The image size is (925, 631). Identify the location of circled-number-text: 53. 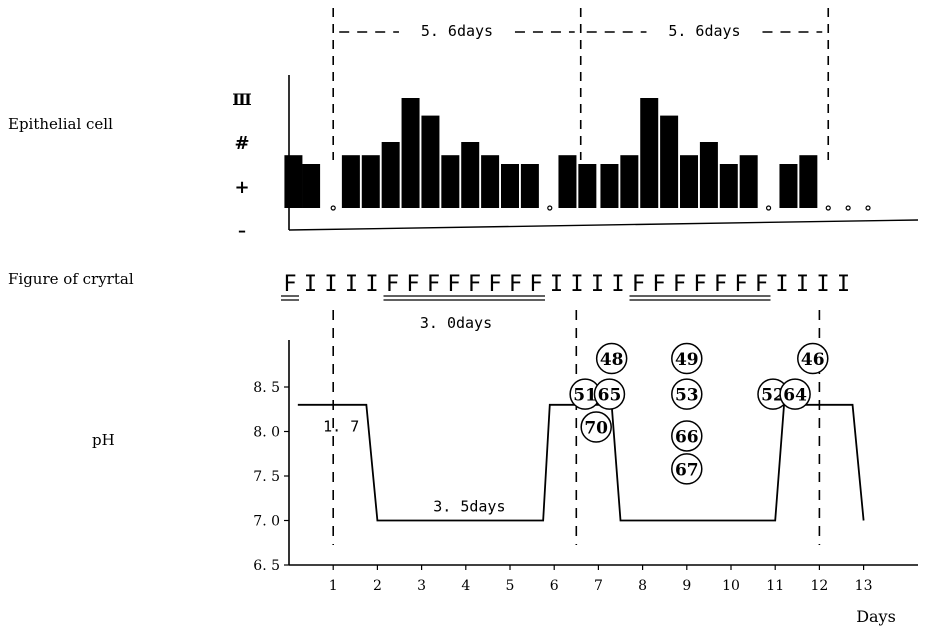
(687, 396).